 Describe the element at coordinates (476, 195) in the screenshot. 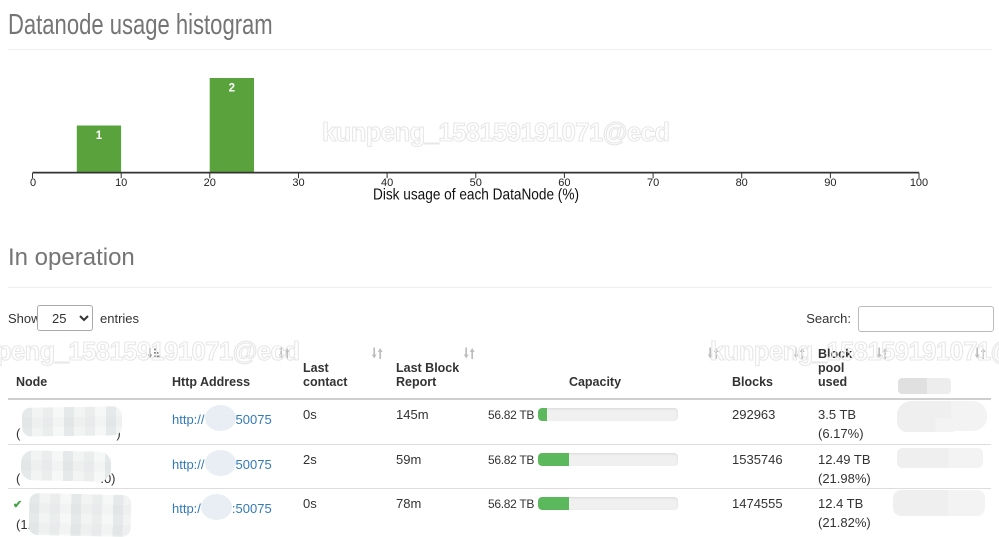

I see `svg-text:Disk usage of each DataNode (%: Disk usage of each DataNode (%)` at that location.